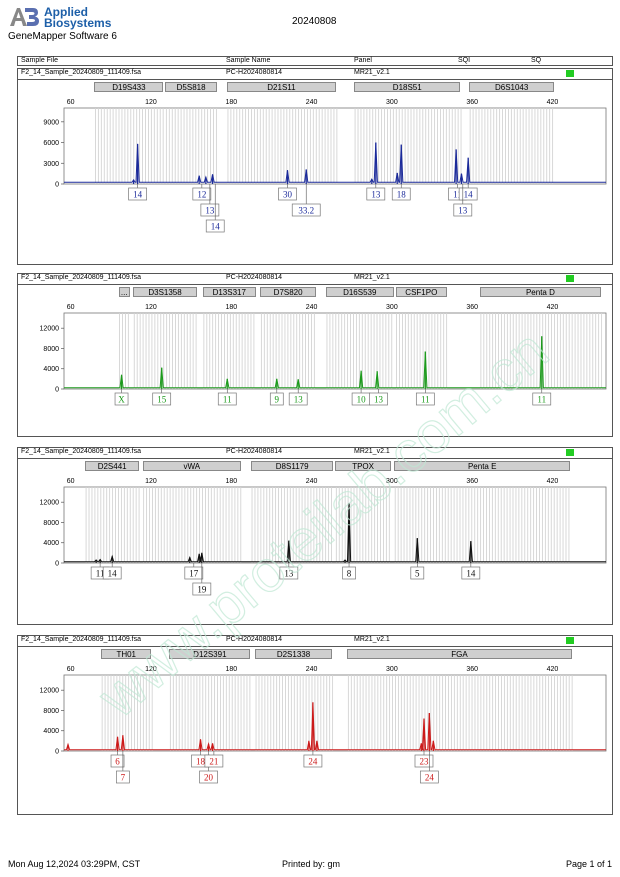  I want to click on allele-label: 20, so click(209, 778).